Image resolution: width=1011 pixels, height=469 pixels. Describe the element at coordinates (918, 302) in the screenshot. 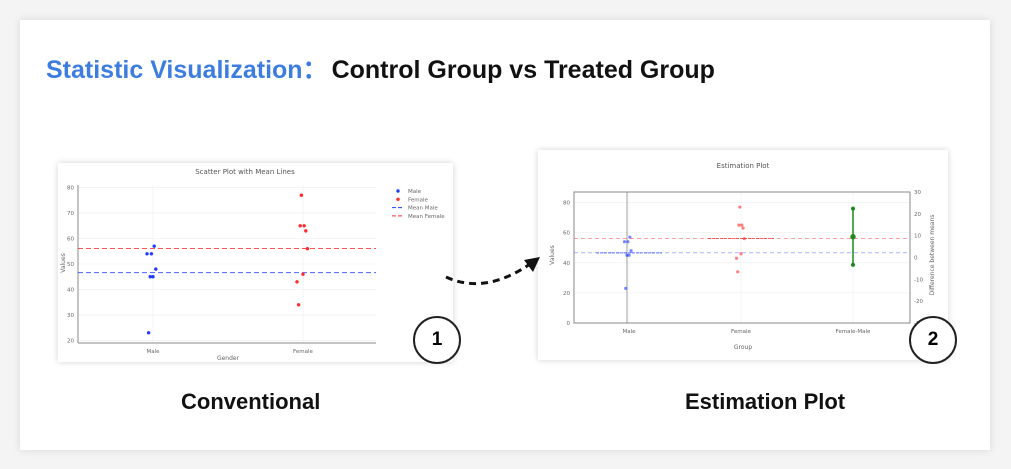

I see `y2-tick-label: -20` at that location.